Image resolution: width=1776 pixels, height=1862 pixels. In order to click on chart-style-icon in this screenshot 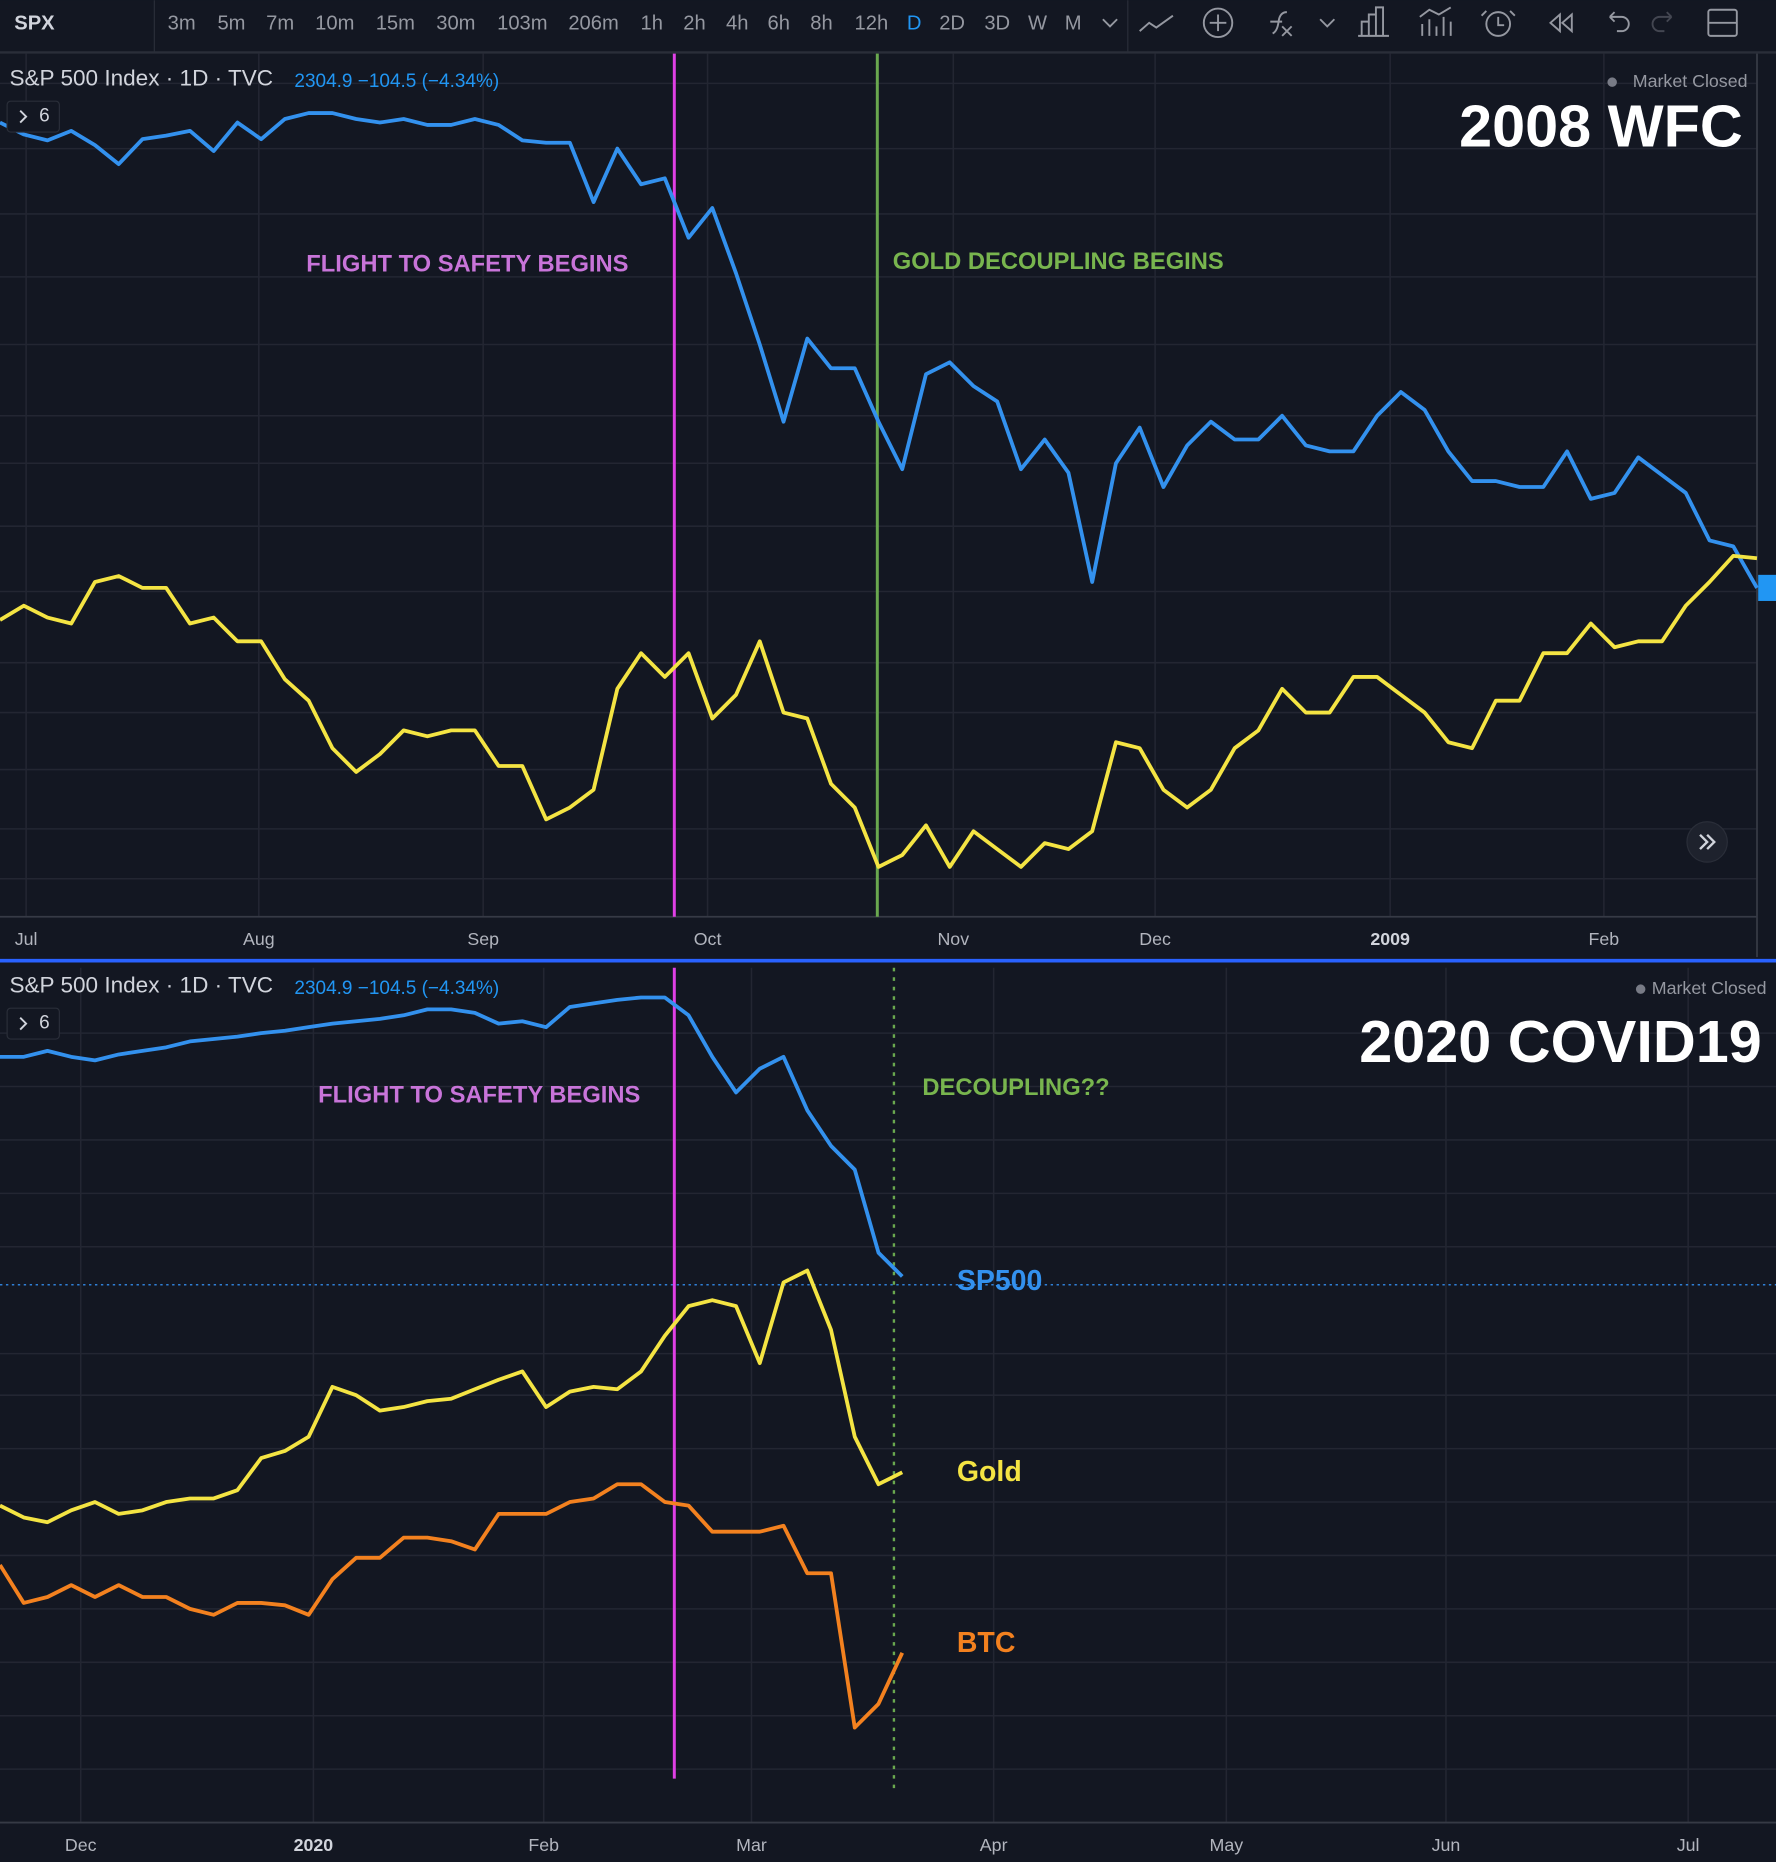, I will do `click(1156, 23)`.